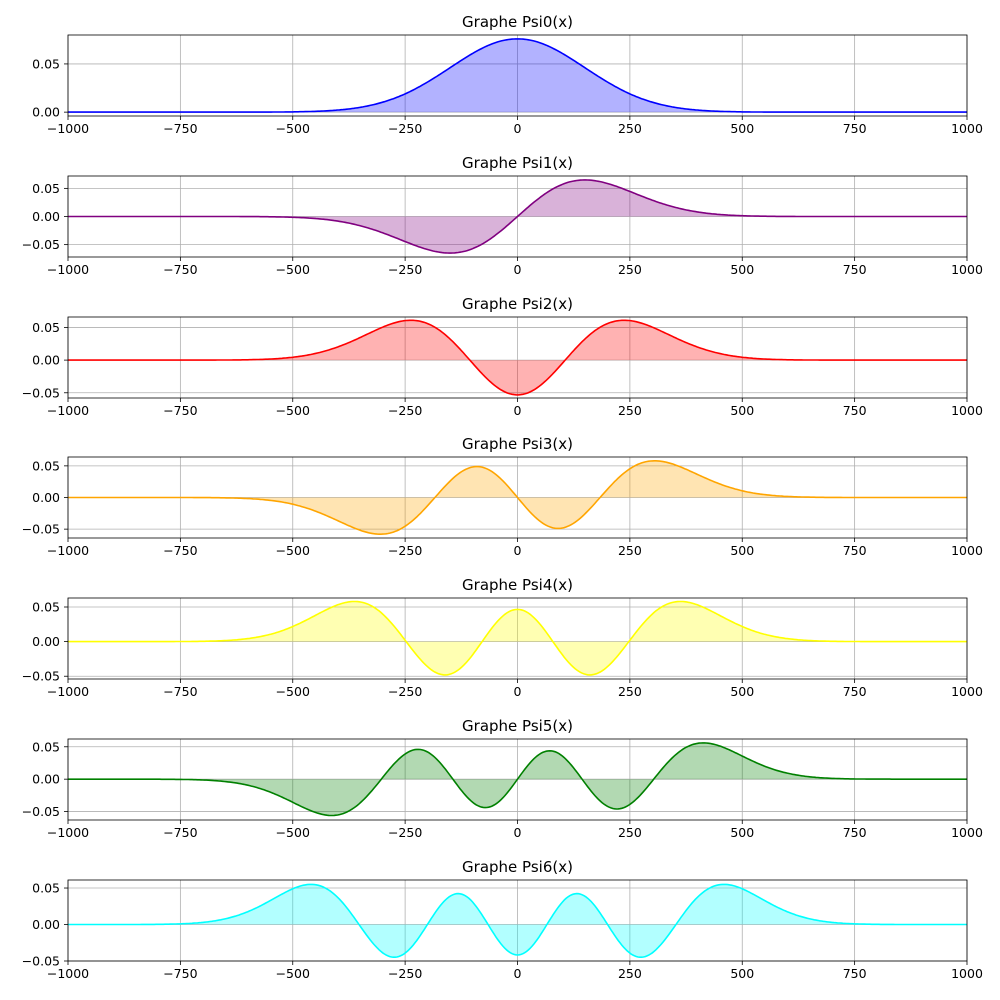 This screenshot has height=1000, width=1000. I want to click on subplot-title: Graphe Psi6(x), so click(517, 867).